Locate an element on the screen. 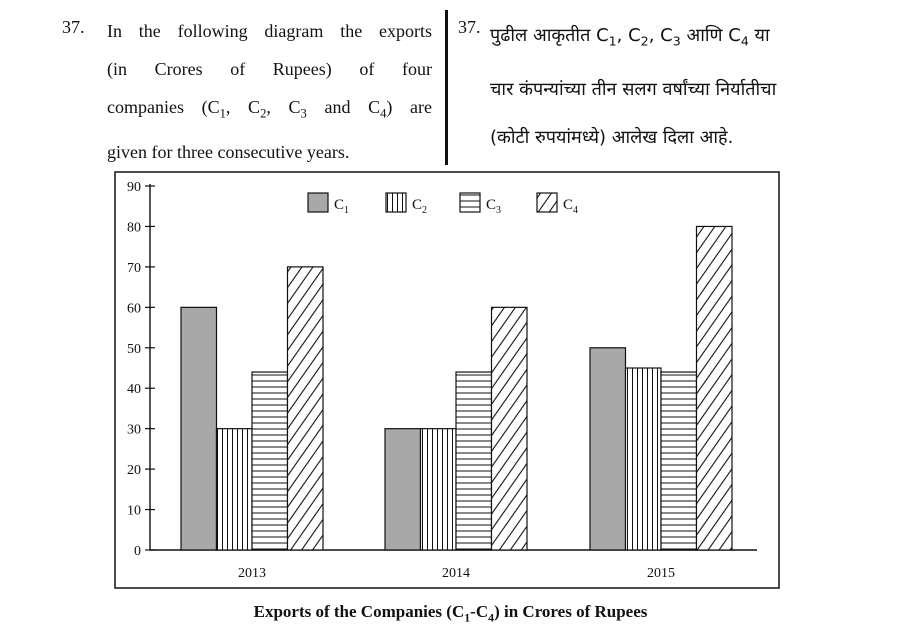 The image size is (901, 634). x-tick-label: 2013 is located at coordinates (252, 573).